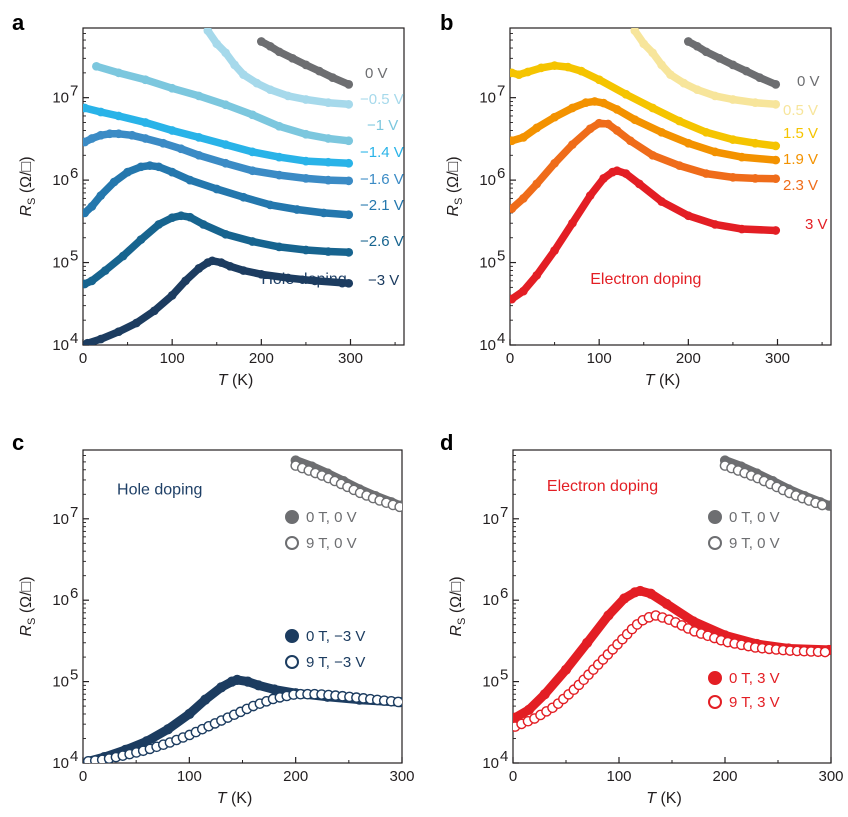 The image size is (848, 817). I want to click on y-tick-exponent: 7, so click(74, 91).